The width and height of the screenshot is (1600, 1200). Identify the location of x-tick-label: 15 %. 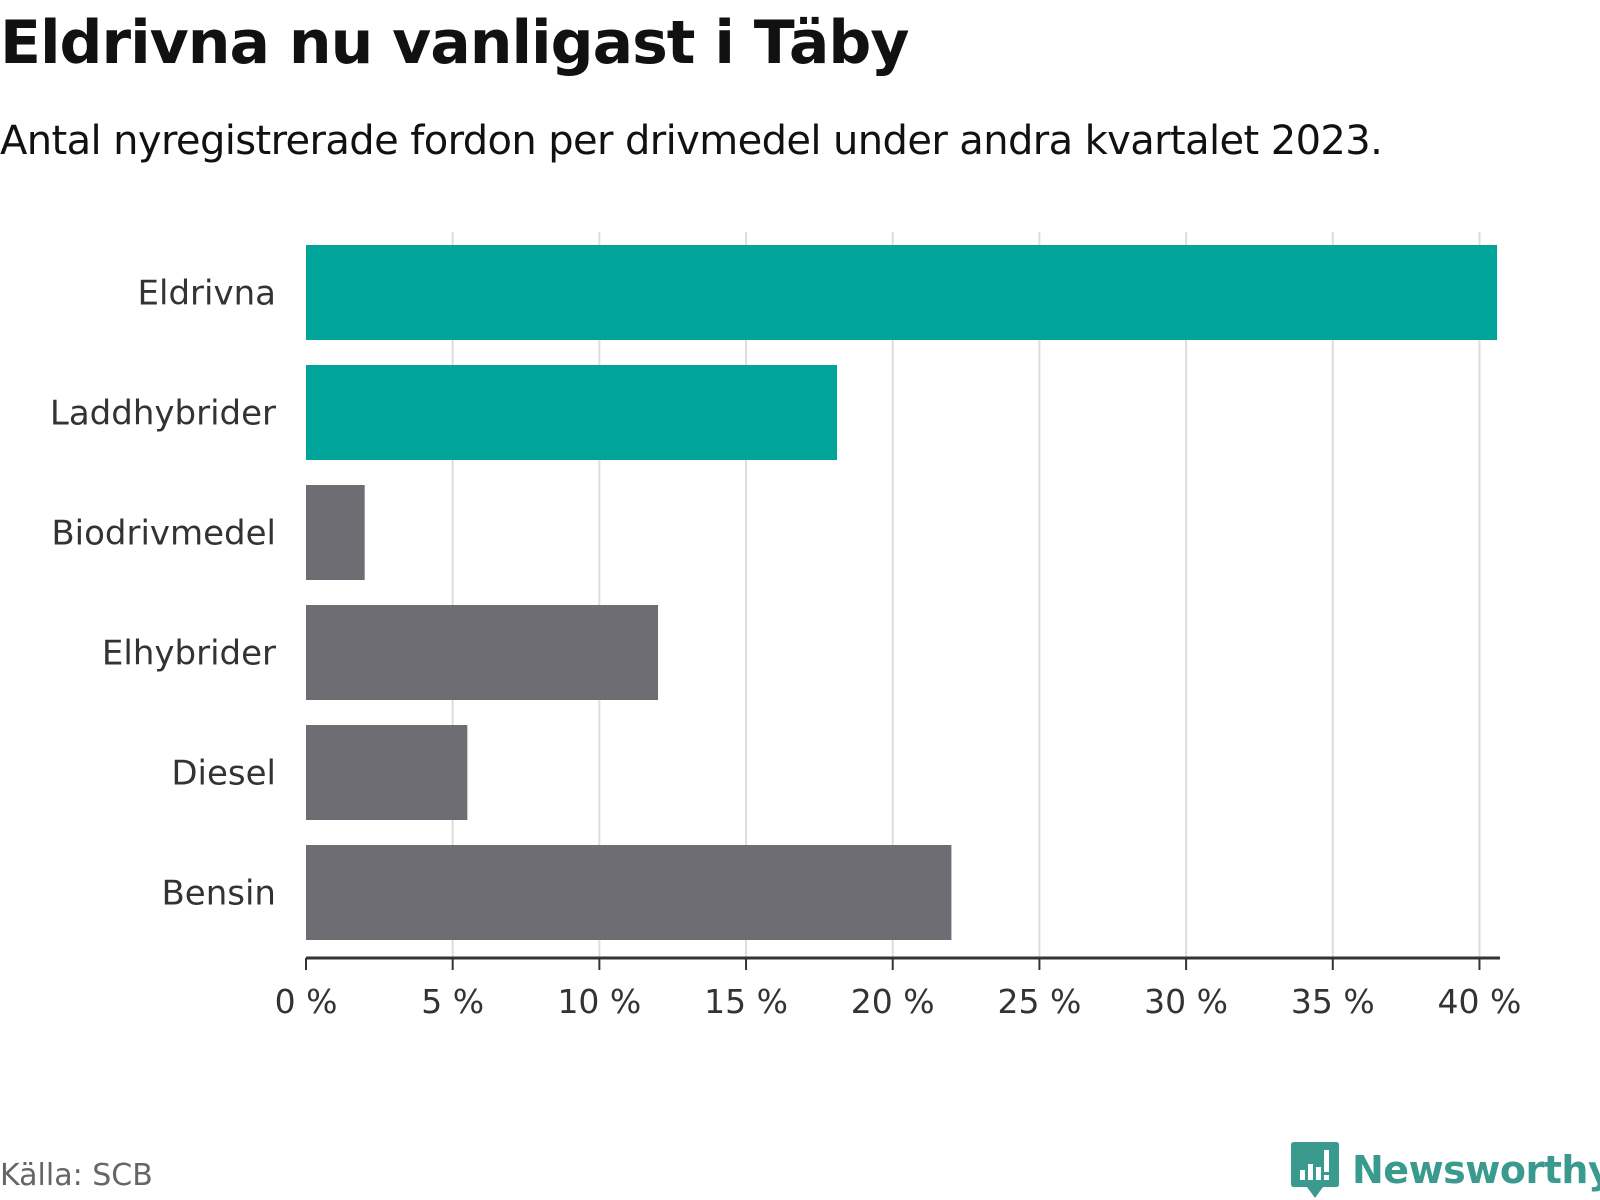
(746, 1001).